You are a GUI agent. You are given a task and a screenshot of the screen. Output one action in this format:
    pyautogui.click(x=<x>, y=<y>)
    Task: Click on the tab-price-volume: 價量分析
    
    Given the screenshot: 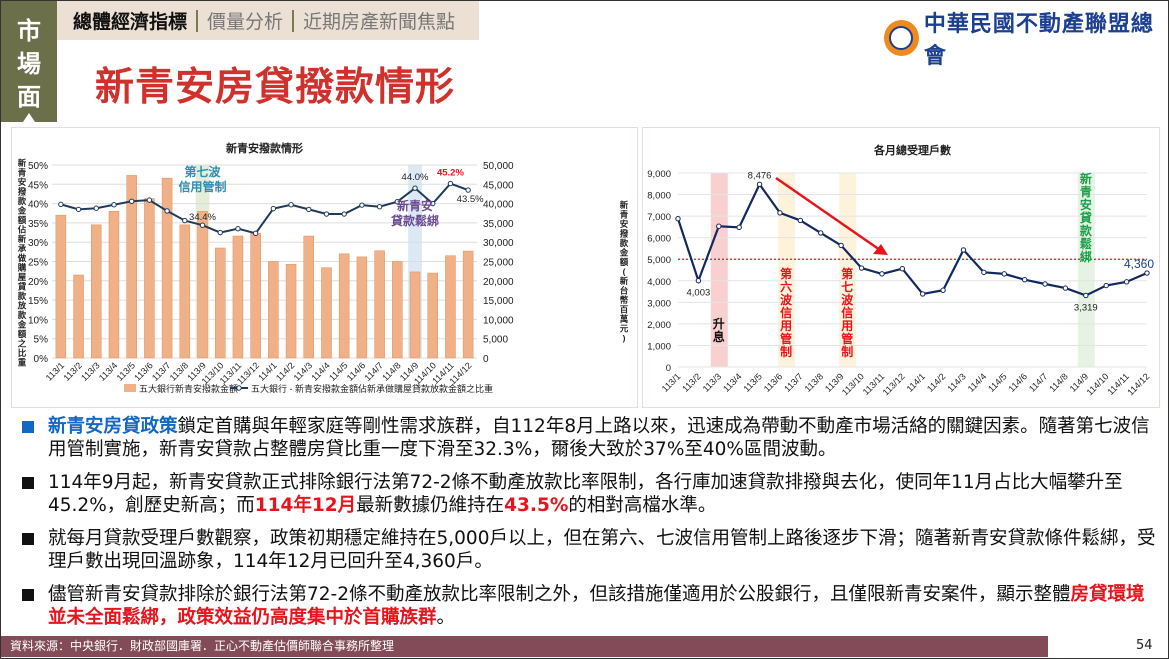 What is the action you would take?
    pyautogui.click(x=245, y=22)
    